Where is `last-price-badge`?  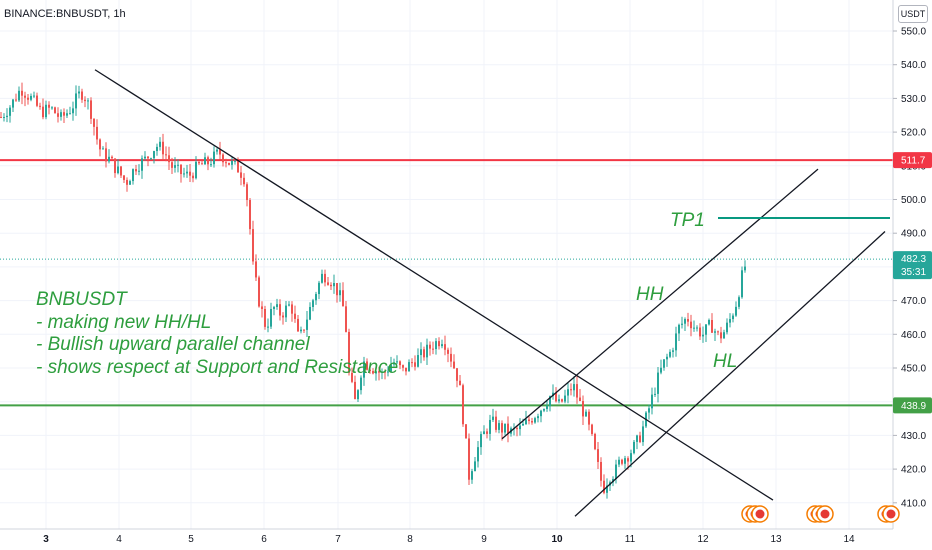
last-price-badge is located at coordinates (912, 265).